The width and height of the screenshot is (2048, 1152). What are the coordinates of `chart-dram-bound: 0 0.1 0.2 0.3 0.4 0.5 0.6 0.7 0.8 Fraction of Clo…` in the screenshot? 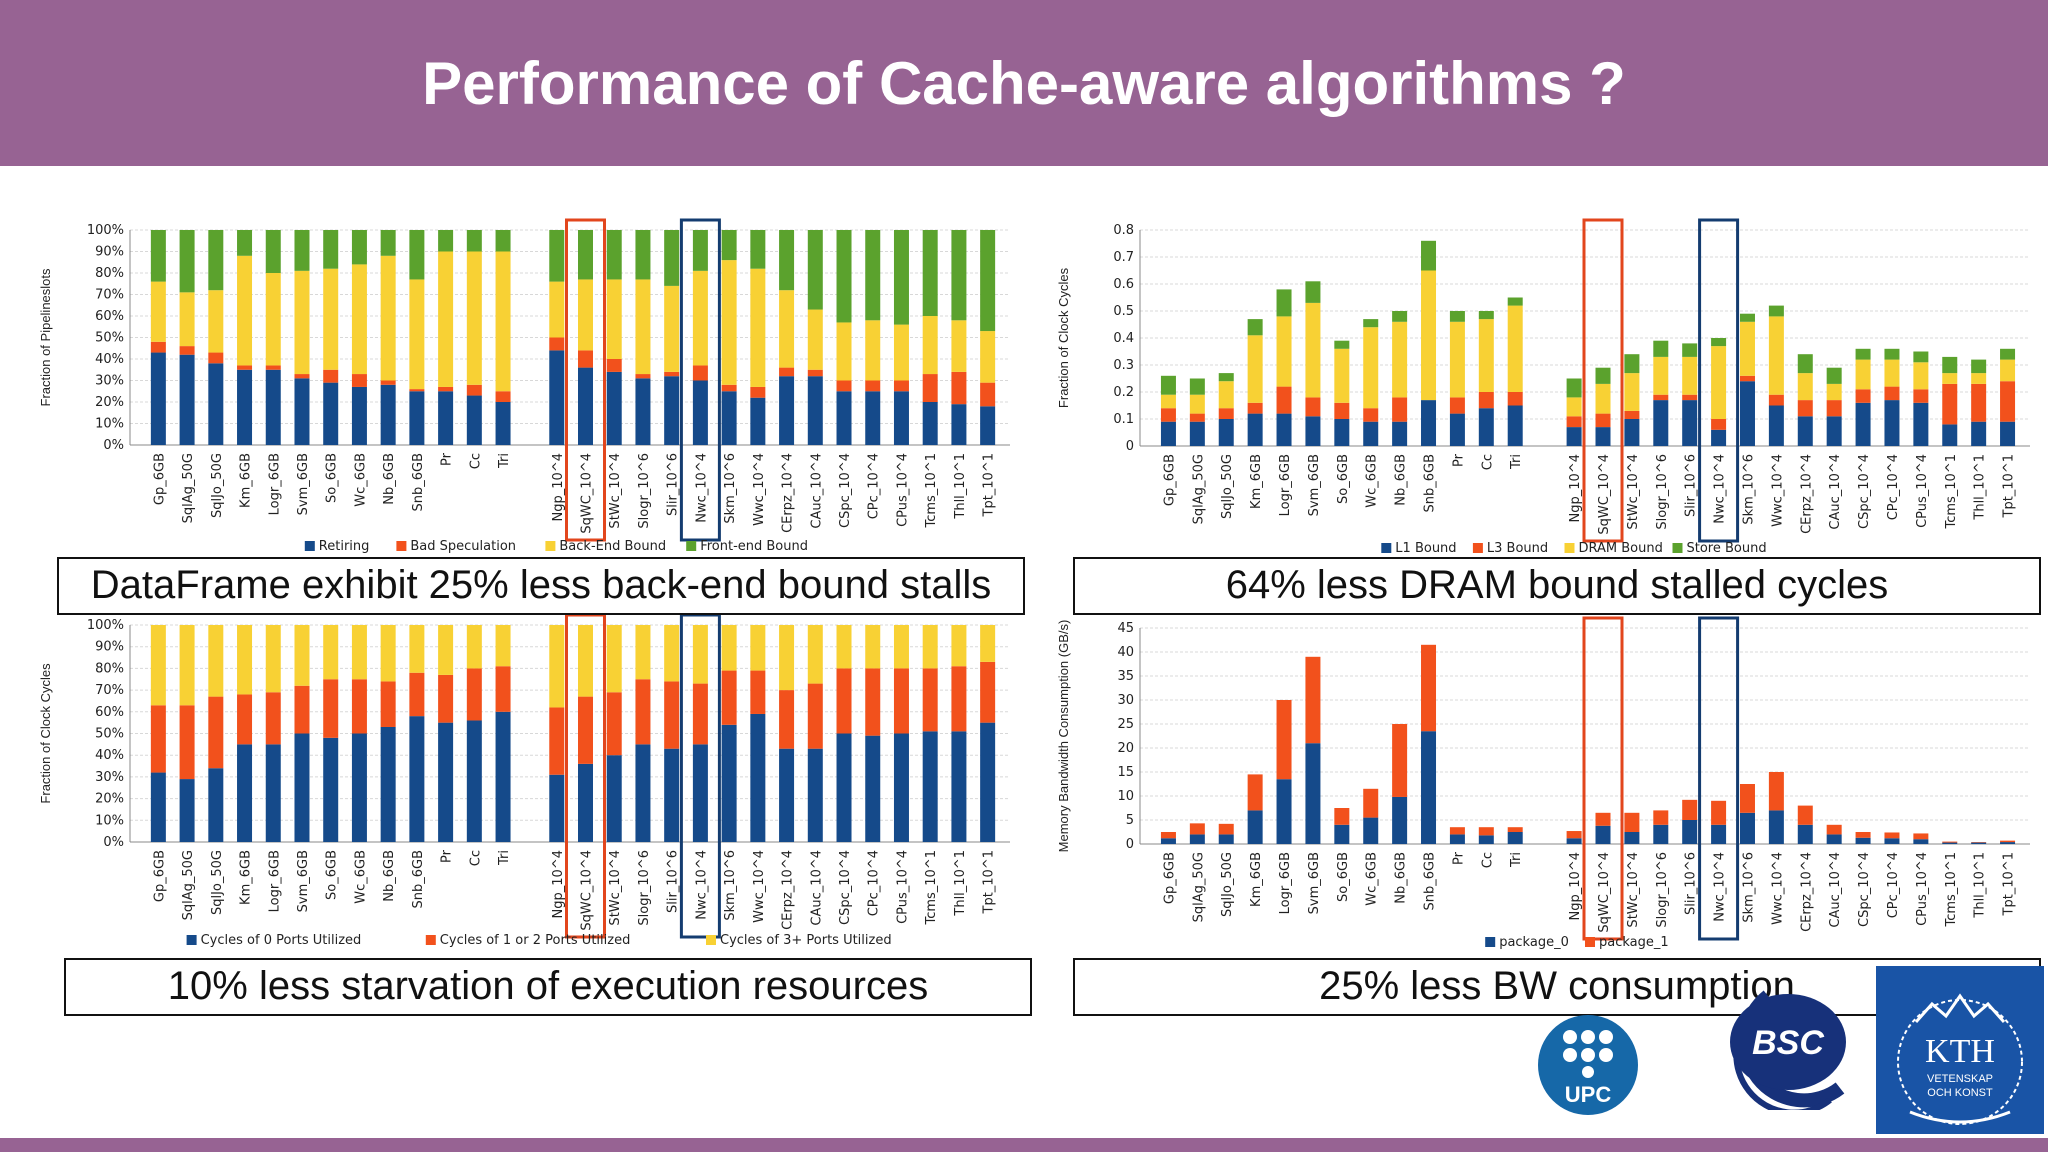 It's located at (1543, 387).